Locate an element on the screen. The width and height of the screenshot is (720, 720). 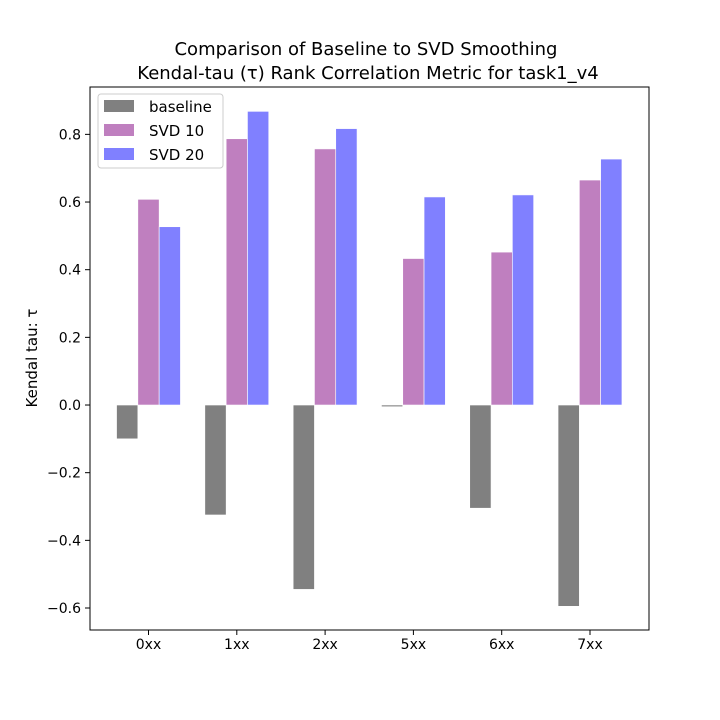
bar-svd-10-1xx is located at coordinates (236, 272).